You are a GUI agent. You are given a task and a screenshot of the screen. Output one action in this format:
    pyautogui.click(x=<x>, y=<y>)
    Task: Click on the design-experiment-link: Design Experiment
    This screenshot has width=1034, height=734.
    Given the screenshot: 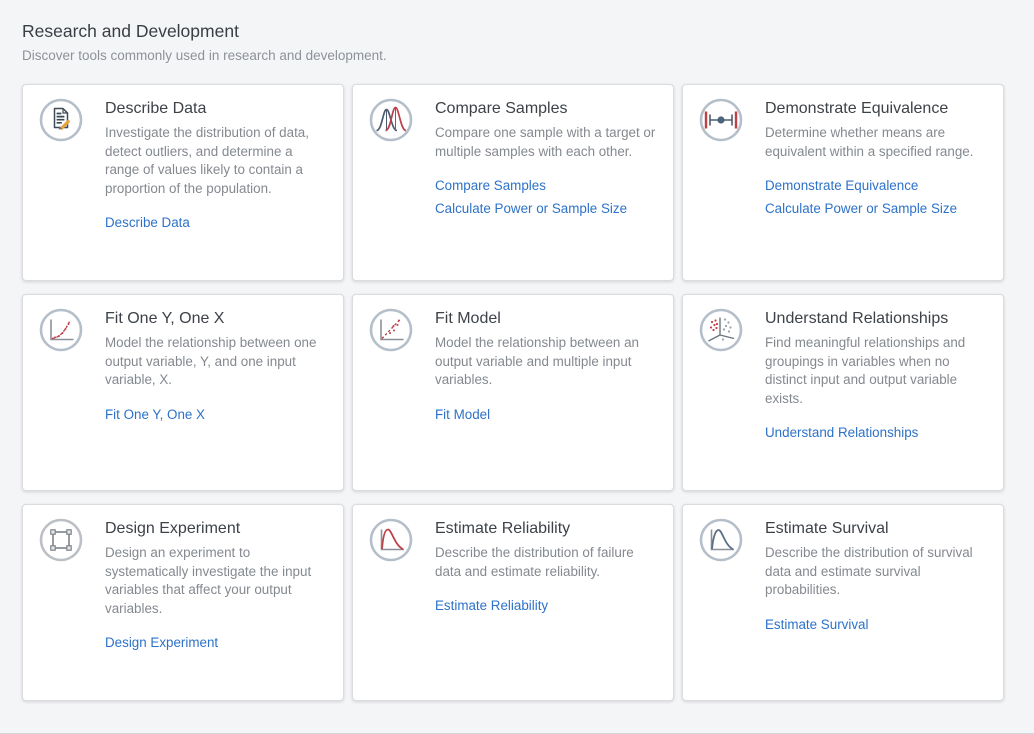 What is the action you would take?
    pyautogui.click(x=162, y=642)
    